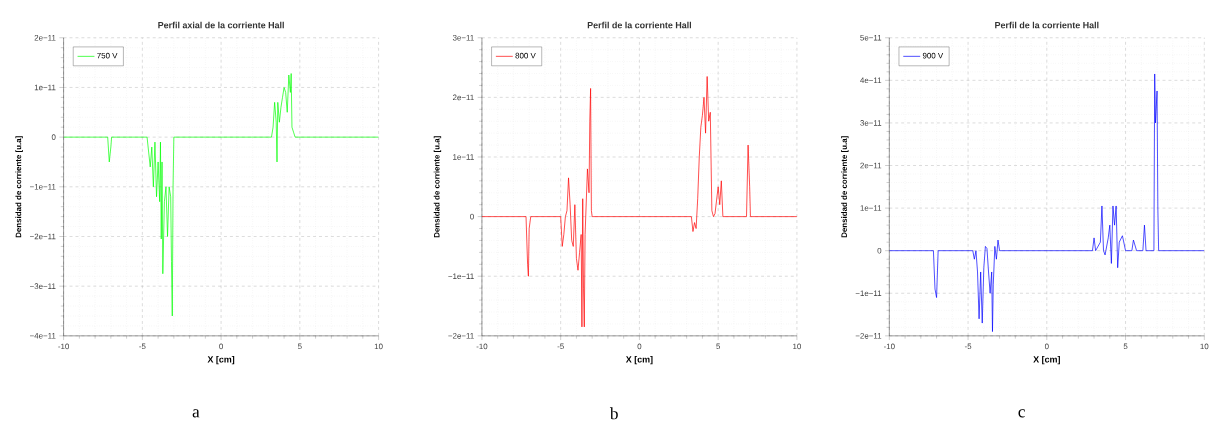 This screenshot has width=1212, height=424. What do you see at coordinates (1021, 413) in the screenshot?
I see `text: c` at bounding box center [1021, 413].